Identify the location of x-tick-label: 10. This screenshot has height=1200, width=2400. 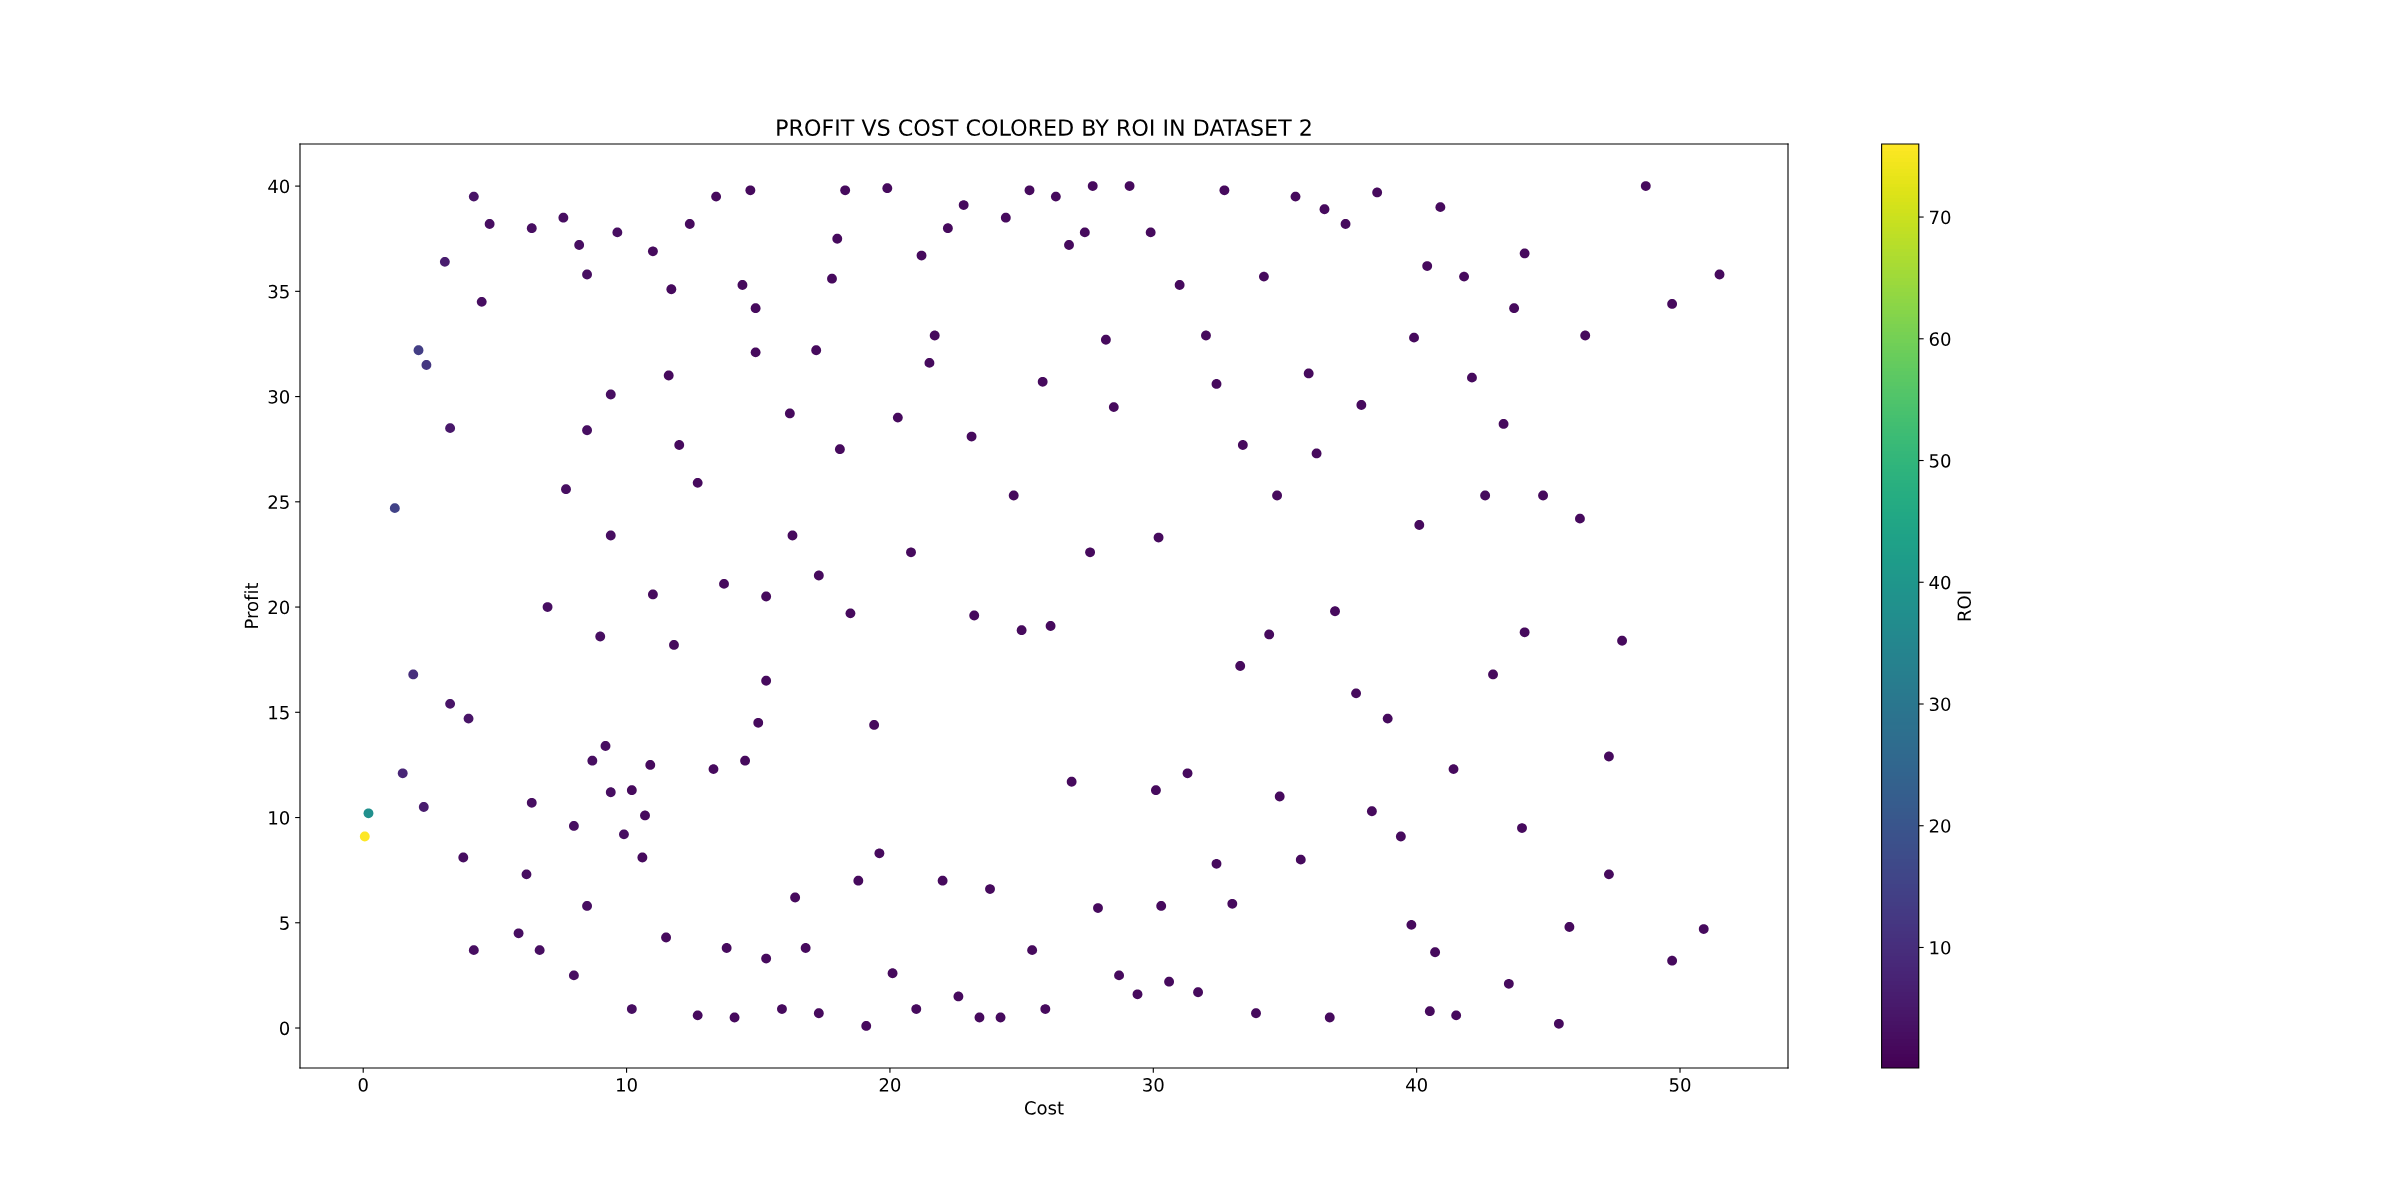
(627, 1085).